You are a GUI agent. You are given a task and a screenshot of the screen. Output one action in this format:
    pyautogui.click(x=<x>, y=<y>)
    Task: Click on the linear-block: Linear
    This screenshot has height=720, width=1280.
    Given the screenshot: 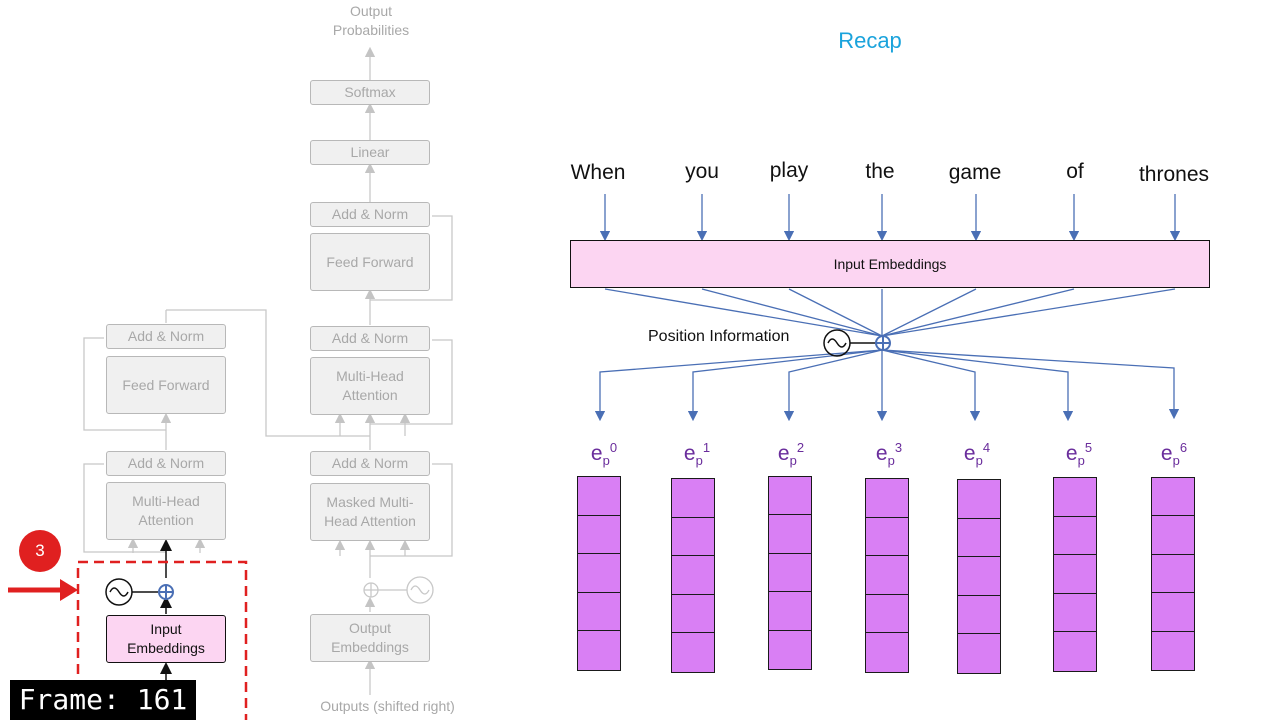 What is the action you would take?
    pyautogui.click(x=370, y=152)
    